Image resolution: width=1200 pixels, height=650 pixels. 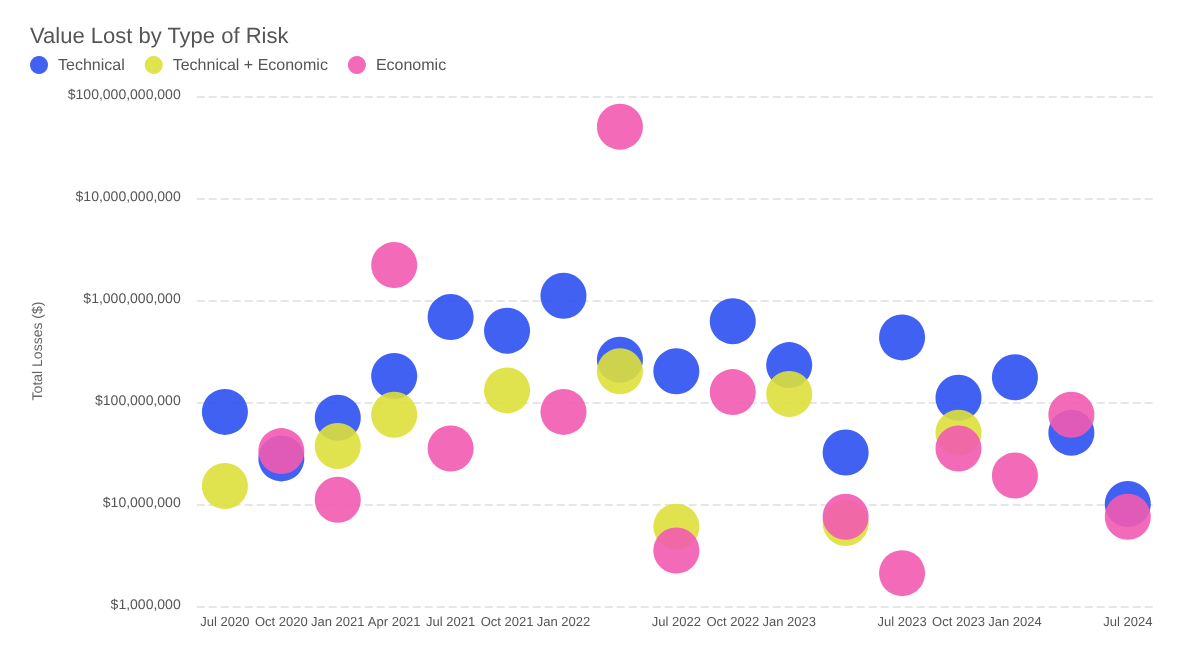 I want to click on chart-title: Value Lost by Type of Risk, so click(x=160, y=37).